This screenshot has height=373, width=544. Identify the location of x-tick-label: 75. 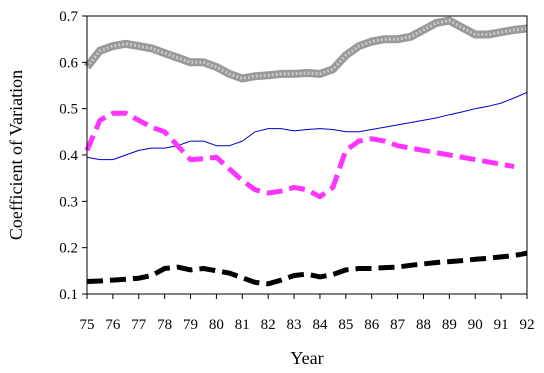
(87, 325).